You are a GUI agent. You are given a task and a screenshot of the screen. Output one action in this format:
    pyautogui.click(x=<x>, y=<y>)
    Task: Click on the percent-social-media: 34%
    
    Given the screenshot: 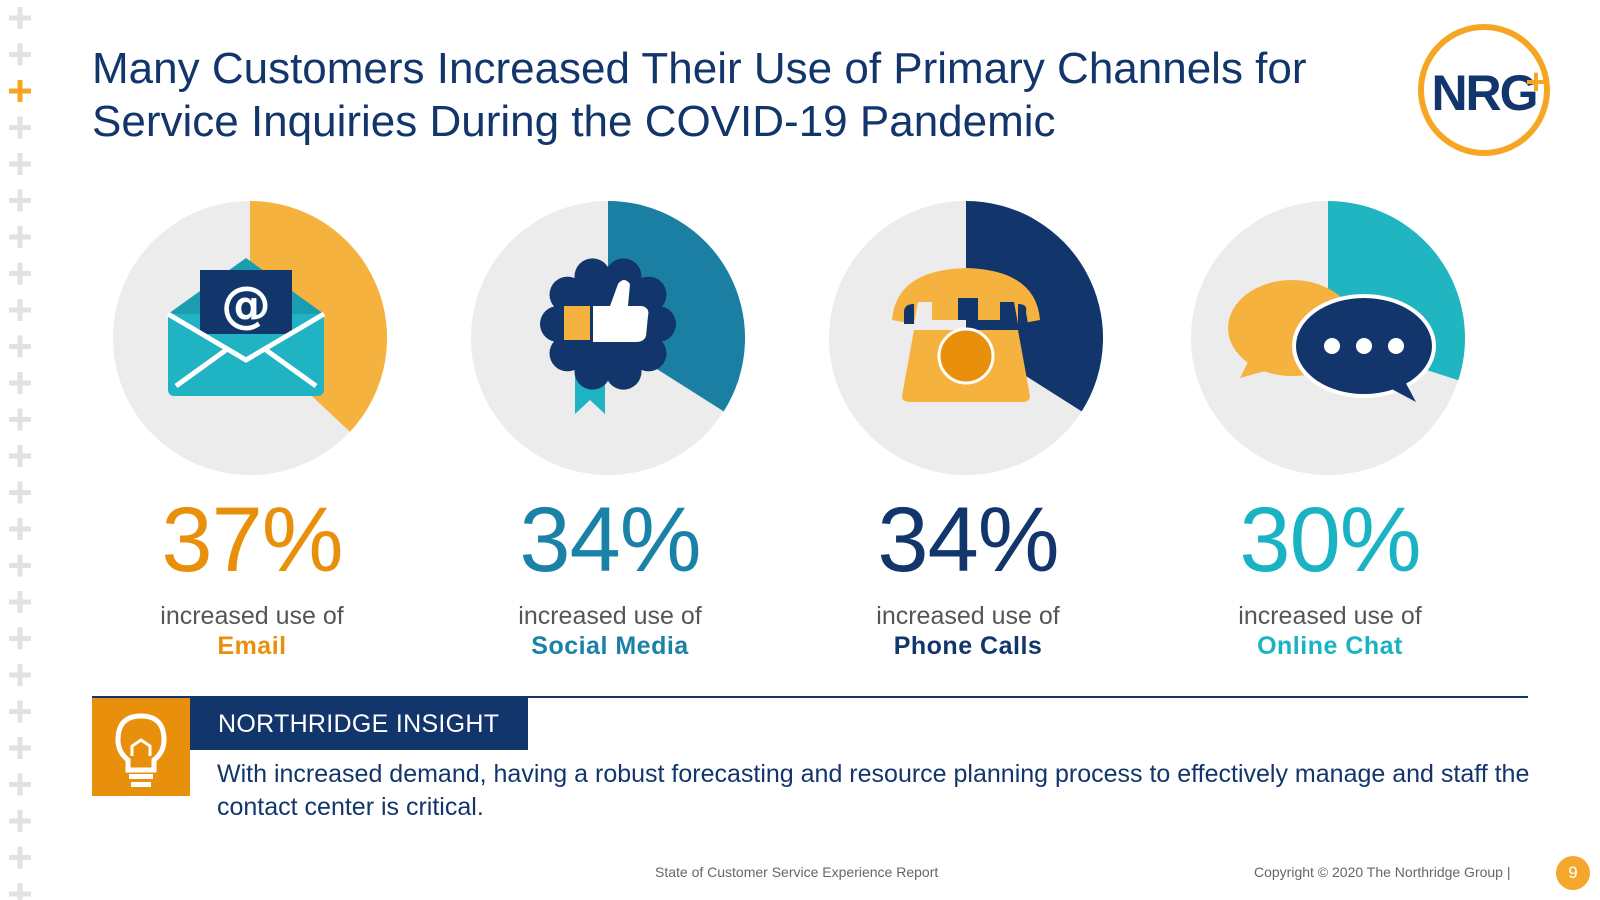 What is the action you would take?
    pyautogui.click(x=610, y=540)
    